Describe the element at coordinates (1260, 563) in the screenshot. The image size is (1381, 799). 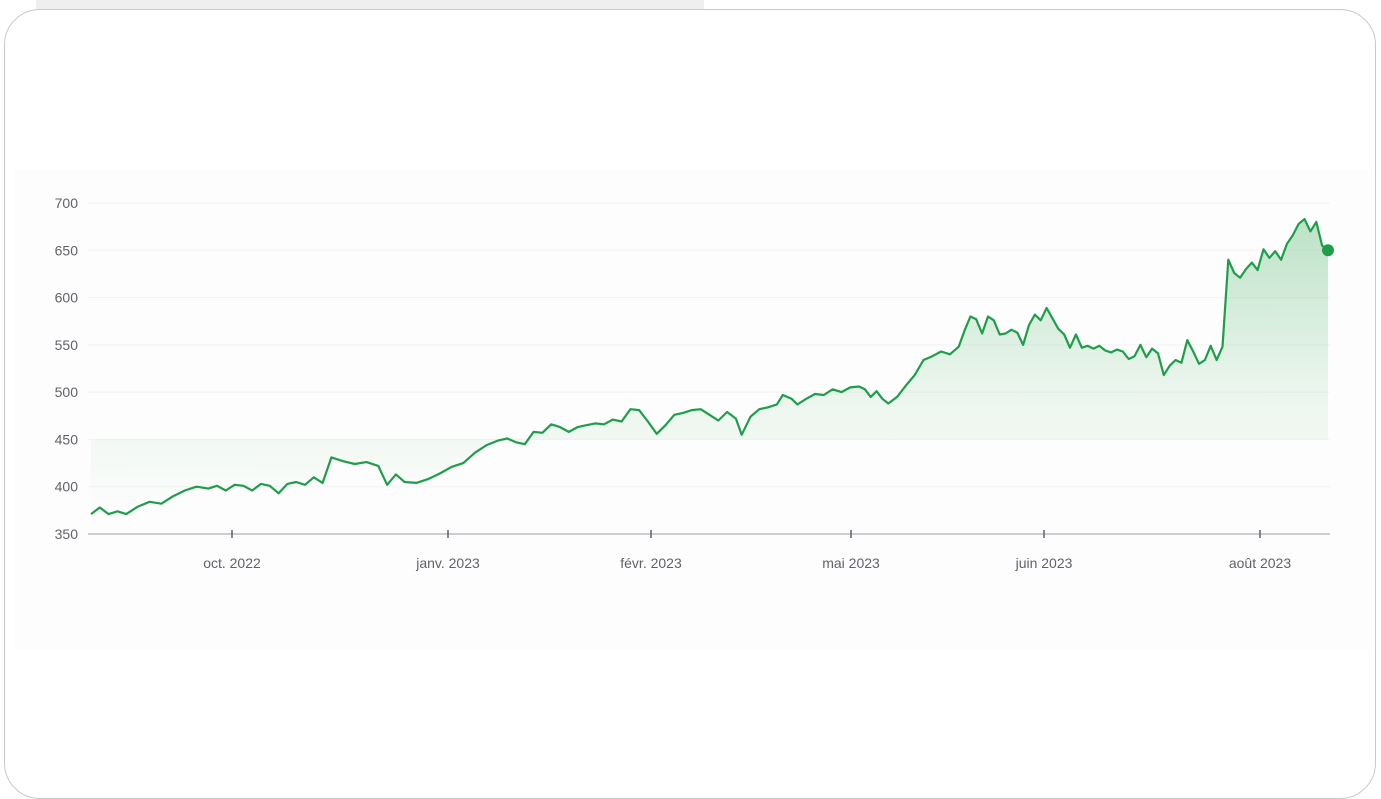
I see `x-tick-label: août 2023` at that location.